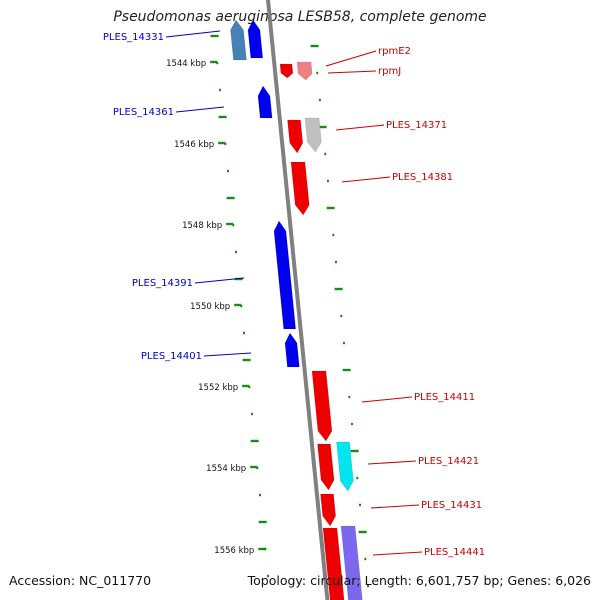 This screenshot has height=600, width=600. What do you see at coordinates (186, 64) in the screenshot?
I see `axis-label: 1544 kbp` at bounding box center [186, 64].